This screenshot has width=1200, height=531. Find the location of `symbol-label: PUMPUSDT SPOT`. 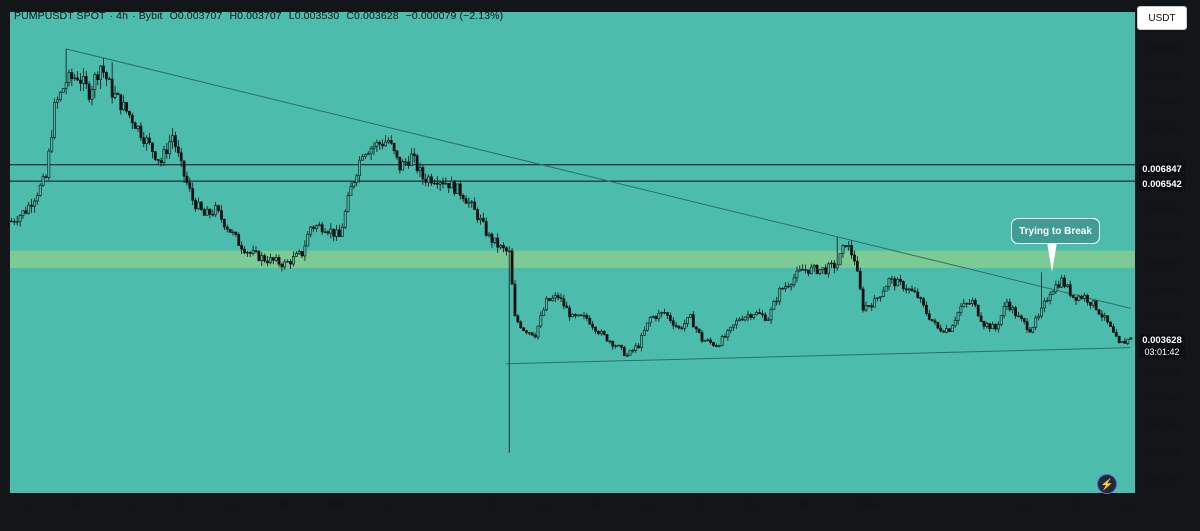

symbol-label: PUMPUSDT SPOT is located at coordinates (60, 16).